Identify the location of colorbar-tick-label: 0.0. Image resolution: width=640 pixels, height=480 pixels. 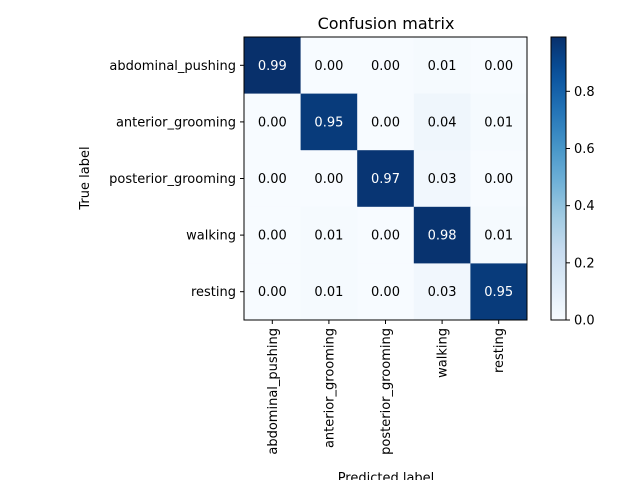
(584, 321).